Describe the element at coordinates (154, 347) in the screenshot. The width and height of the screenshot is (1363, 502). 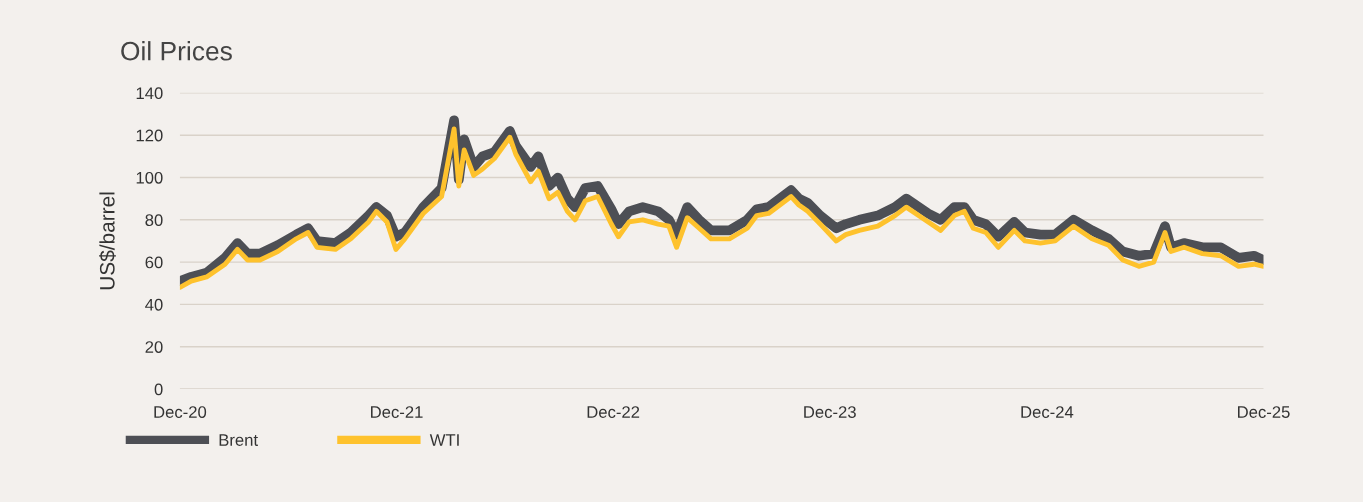
I see `y-tick-label: 20` at that location.